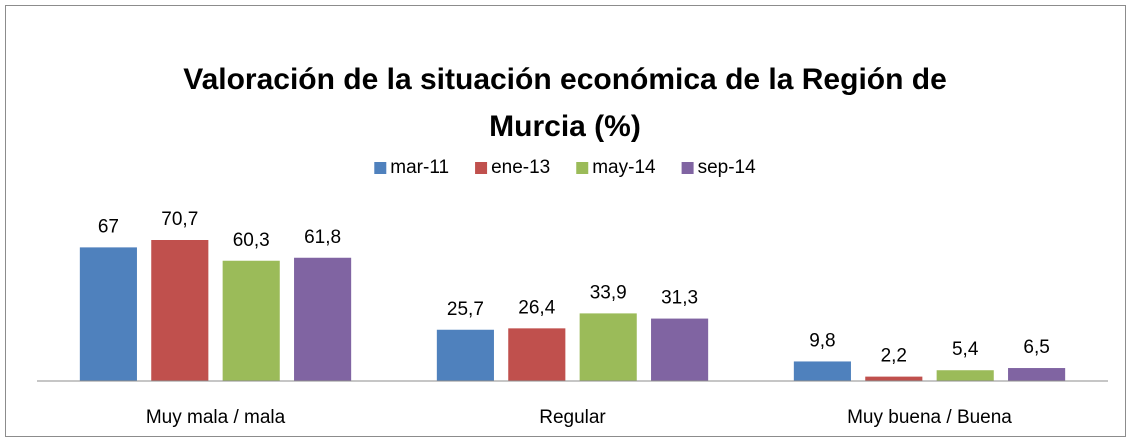  Describe the element at coordinates (216, 417) in the screenshot. I see `x-tick-label: Muy mala / mala` at that location.